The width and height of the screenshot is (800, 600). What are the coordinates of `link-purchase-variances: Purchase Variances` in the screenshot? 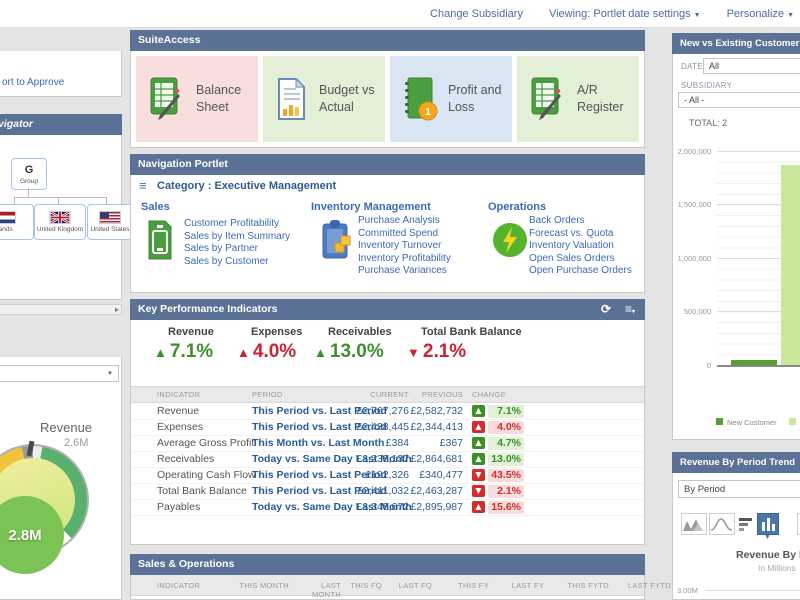 It's located at (402, 270).